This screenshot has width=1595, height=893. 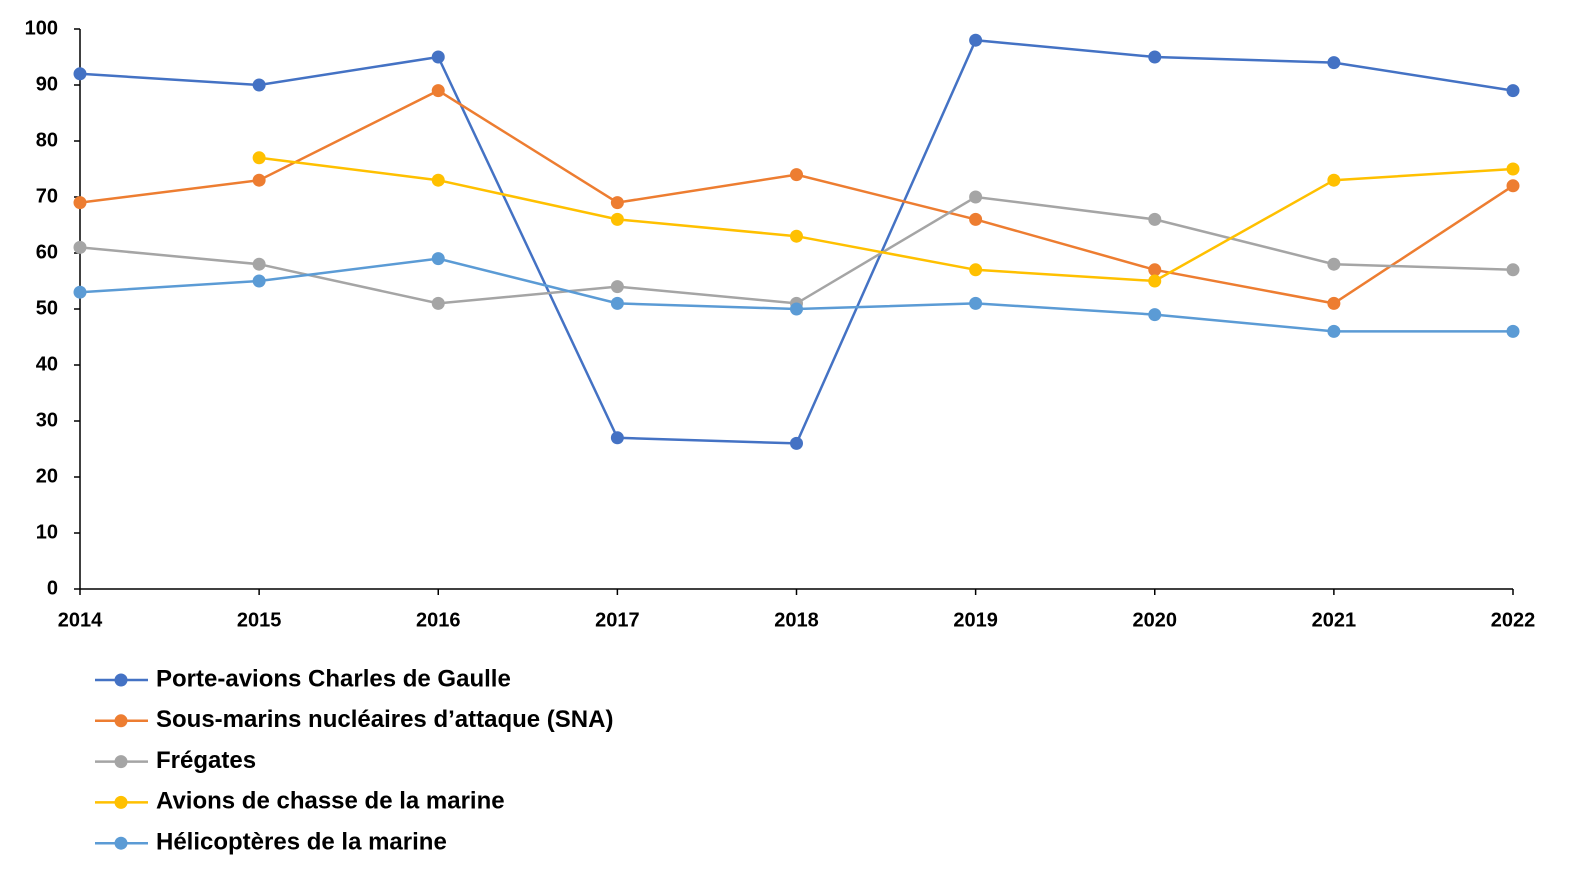 I want to click on y-tick-label: 100, so click(x=41, y=28).